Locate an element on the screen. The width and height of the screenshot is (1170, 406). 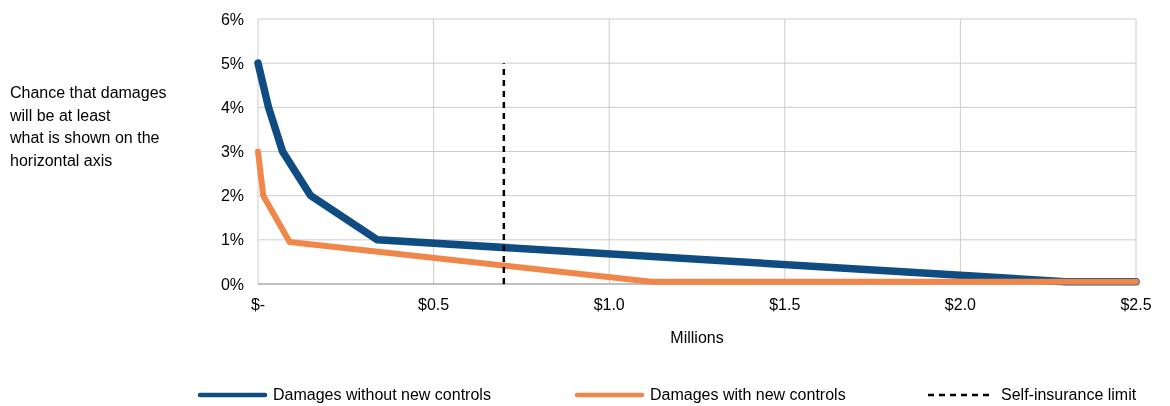
x-tick-label: $2.0 is located at coordinates (960, 304).